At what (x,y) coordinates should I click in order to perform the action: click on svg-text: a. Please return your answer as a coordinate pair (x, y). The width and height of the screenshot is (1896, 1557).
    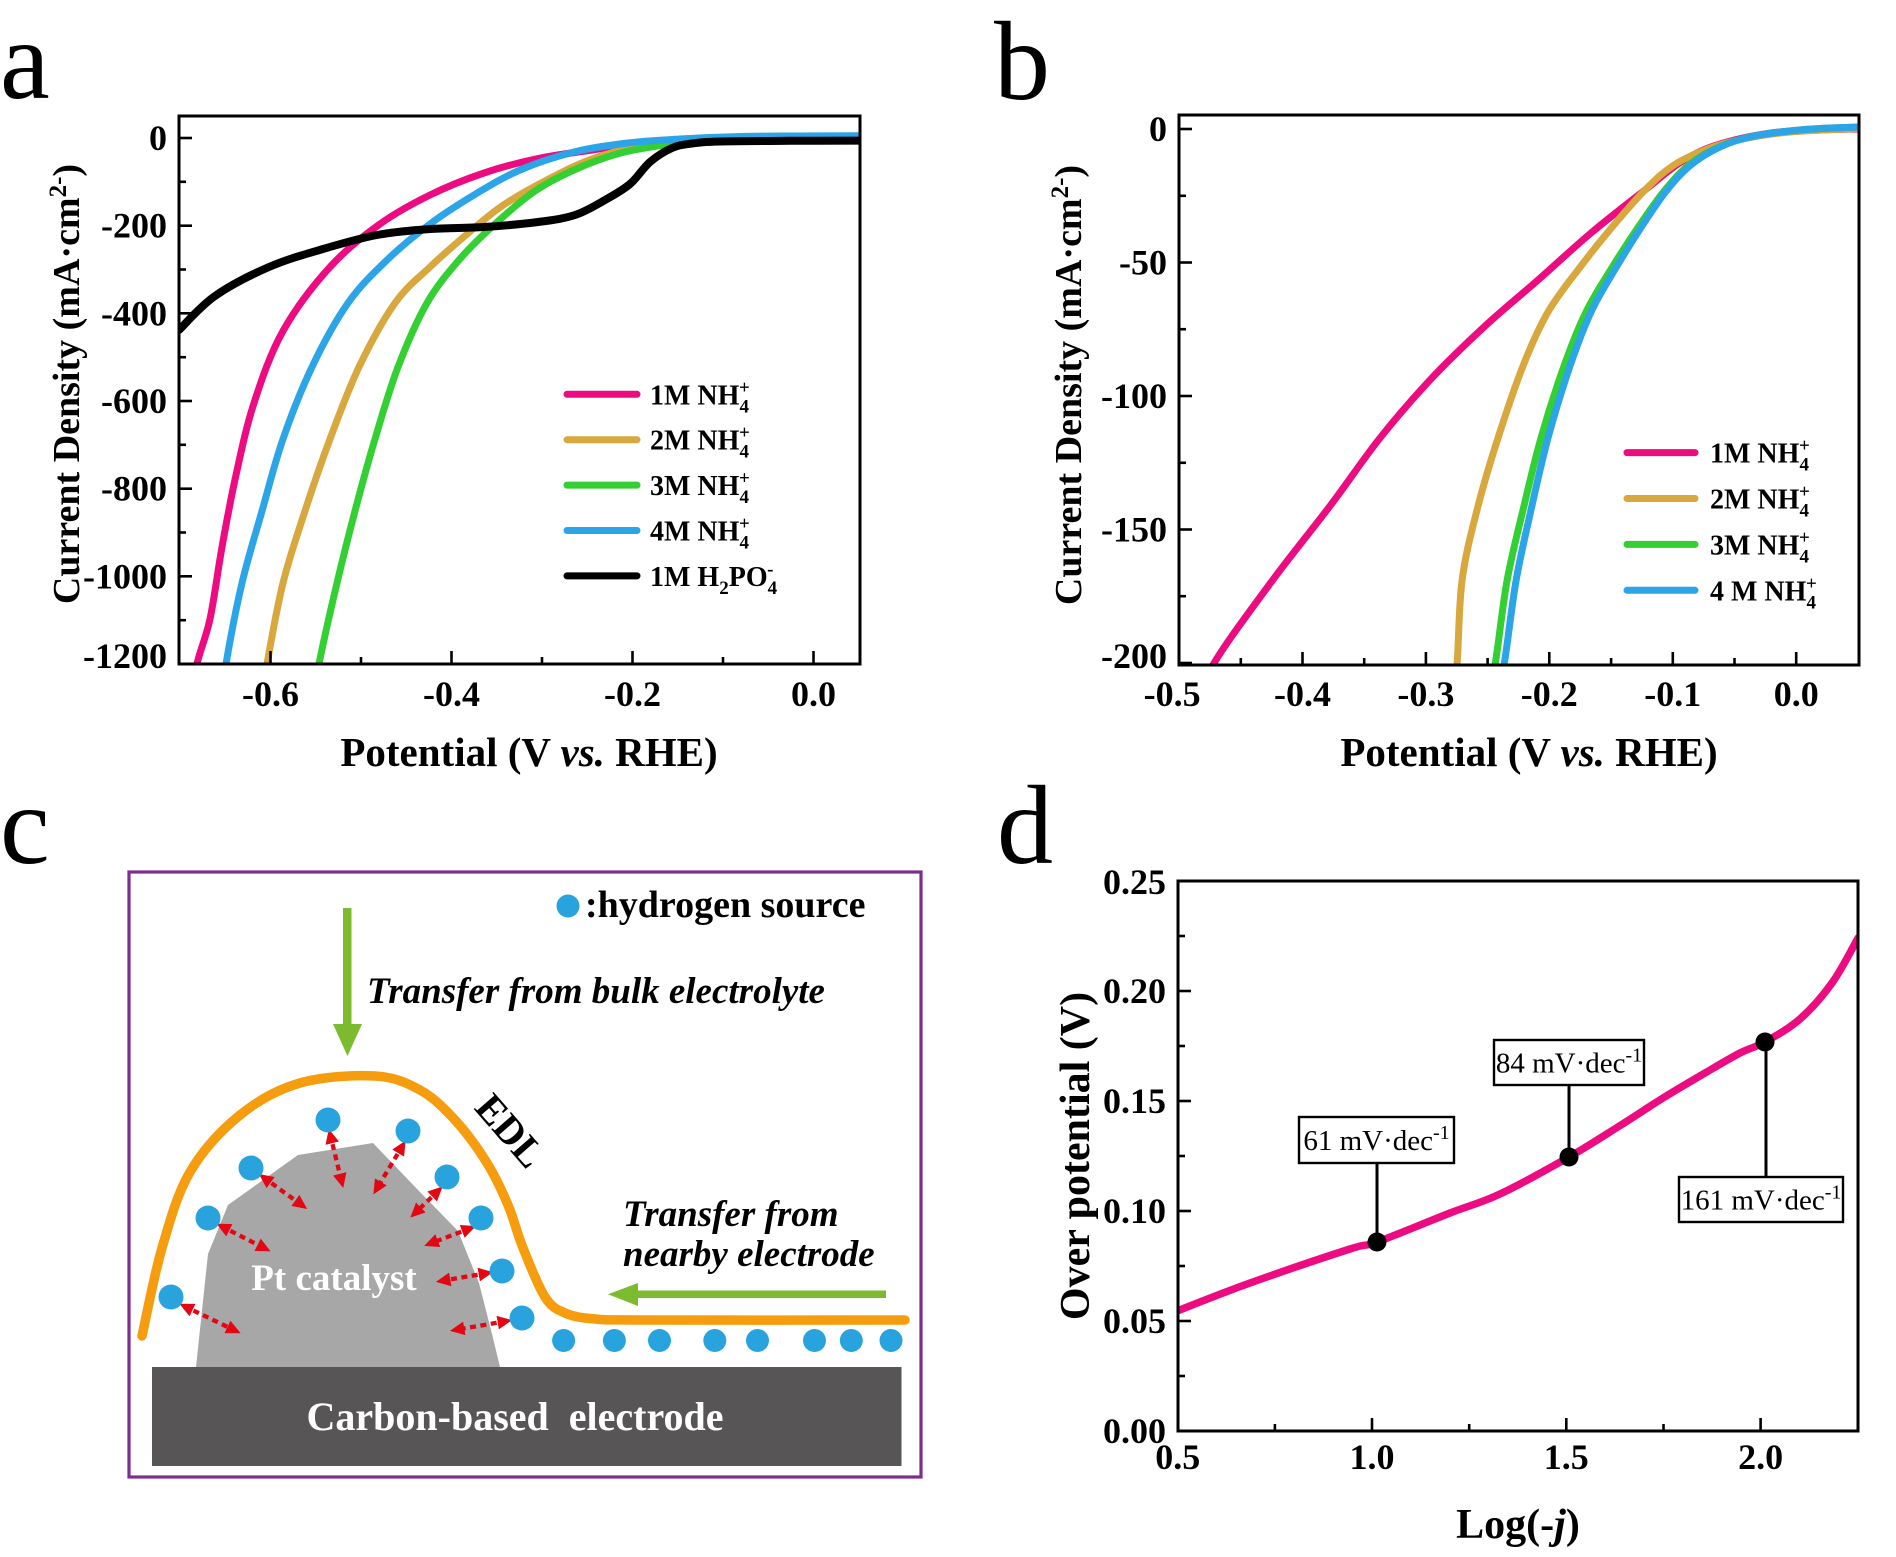
    Looking at the image, I should click on (25, 61).